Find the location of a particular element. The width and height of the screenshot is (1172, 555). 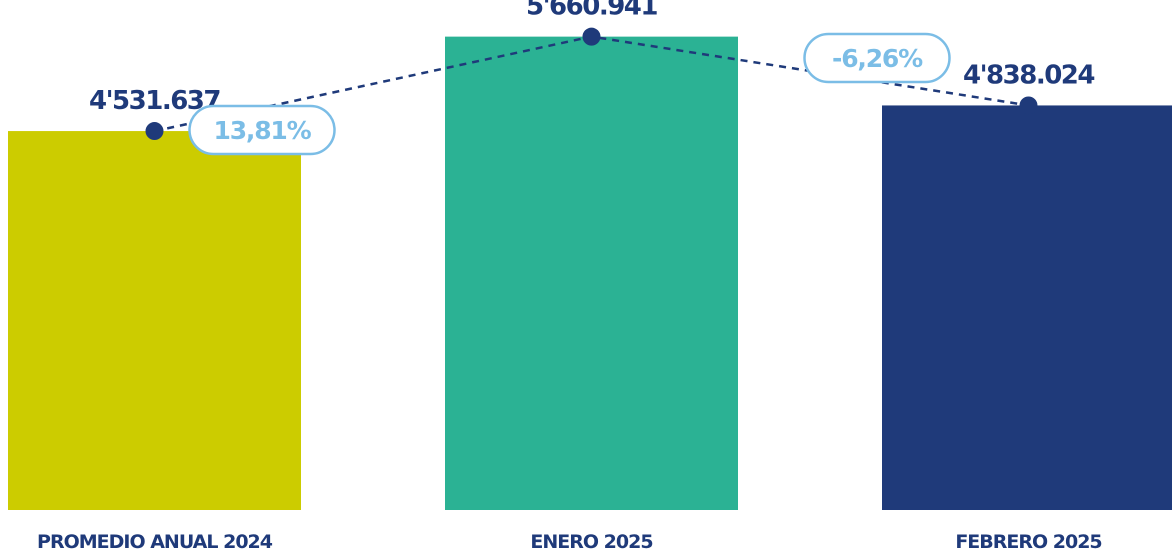

change-pills-layer: 13,81% -6,26% is located at coordinates (569, 94).